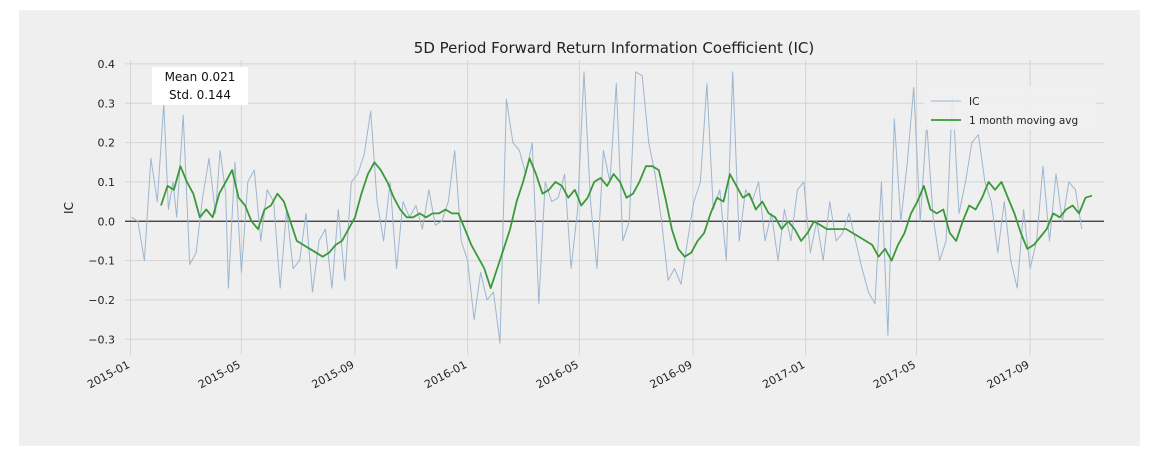  I want to click on stats-mean: Mean 0.021, so click(200, 77).